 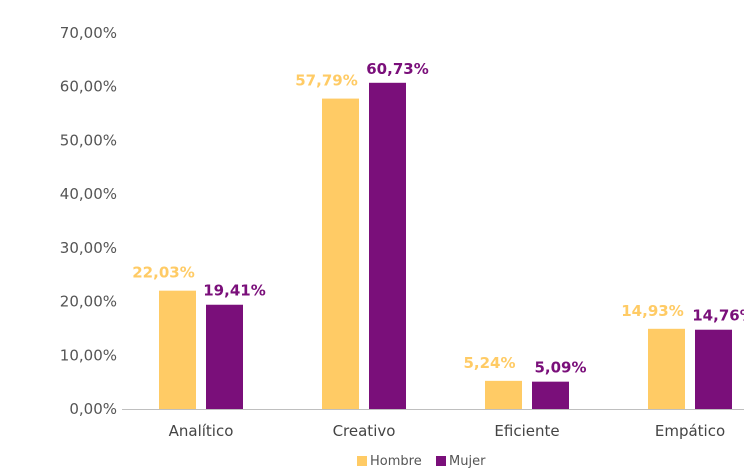 What do you see at coordinates (201, 431) in the screenshot?
I see `x-tick-label: Analítico` at bounding box center [201, 431].